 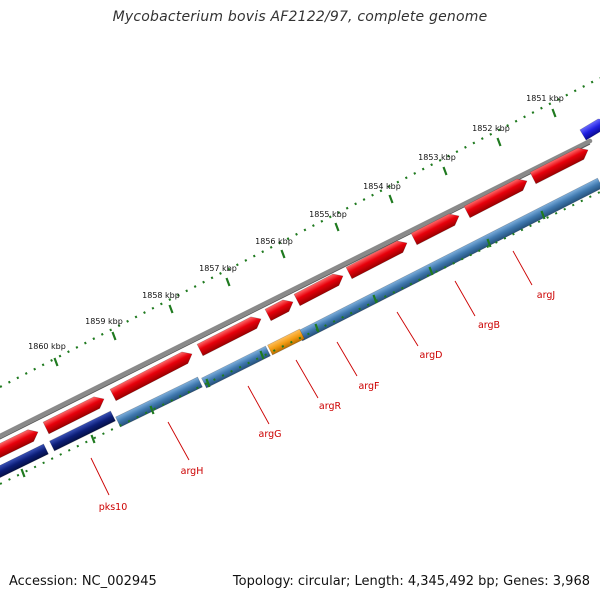 I want to click on gene-label: argF, so click(x=368, y=386).